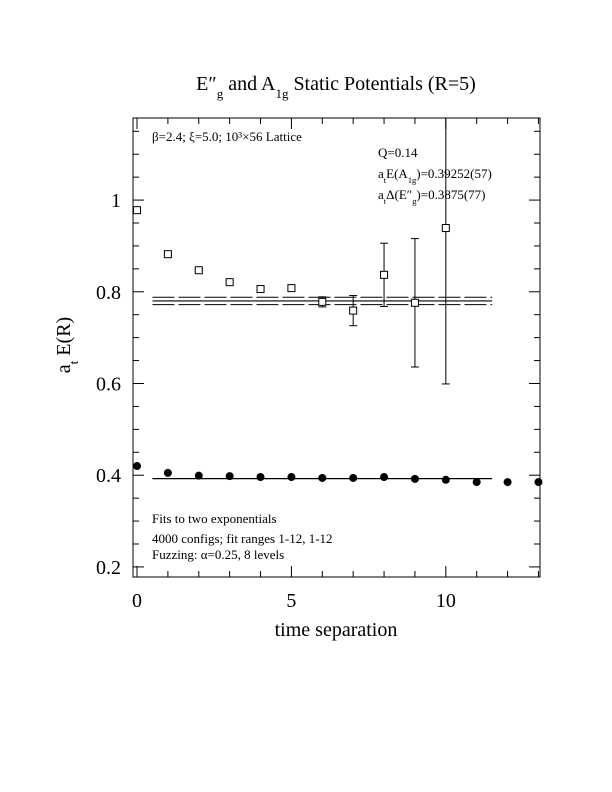 The image size is (612, 792). I want to click on annotation: β=2.4; ξ=5.0; 10³×56 Lattice, so click(227, 136).